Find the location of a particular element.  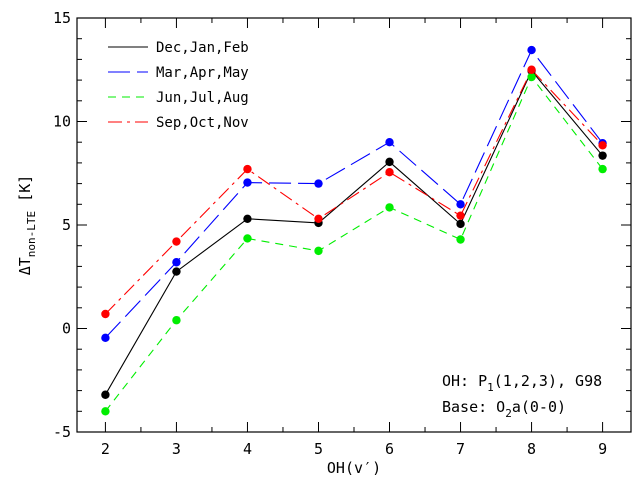

x-tick-label: 6 is located at coordinates (389, 449).